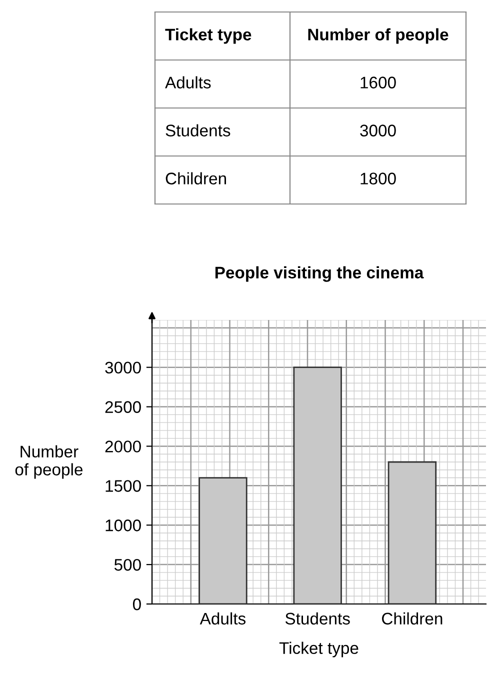 This screenshot has height=677, width=496. What do you see at coordinates (123, 407) in the screenshot?
I see `y-tick-label: 2500` at bounding box center [123, 407].